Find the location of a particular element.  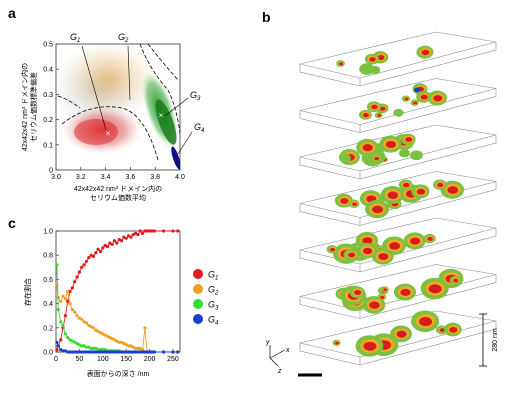

legend-label-g3: G3 is located at coordinates (213, 306).